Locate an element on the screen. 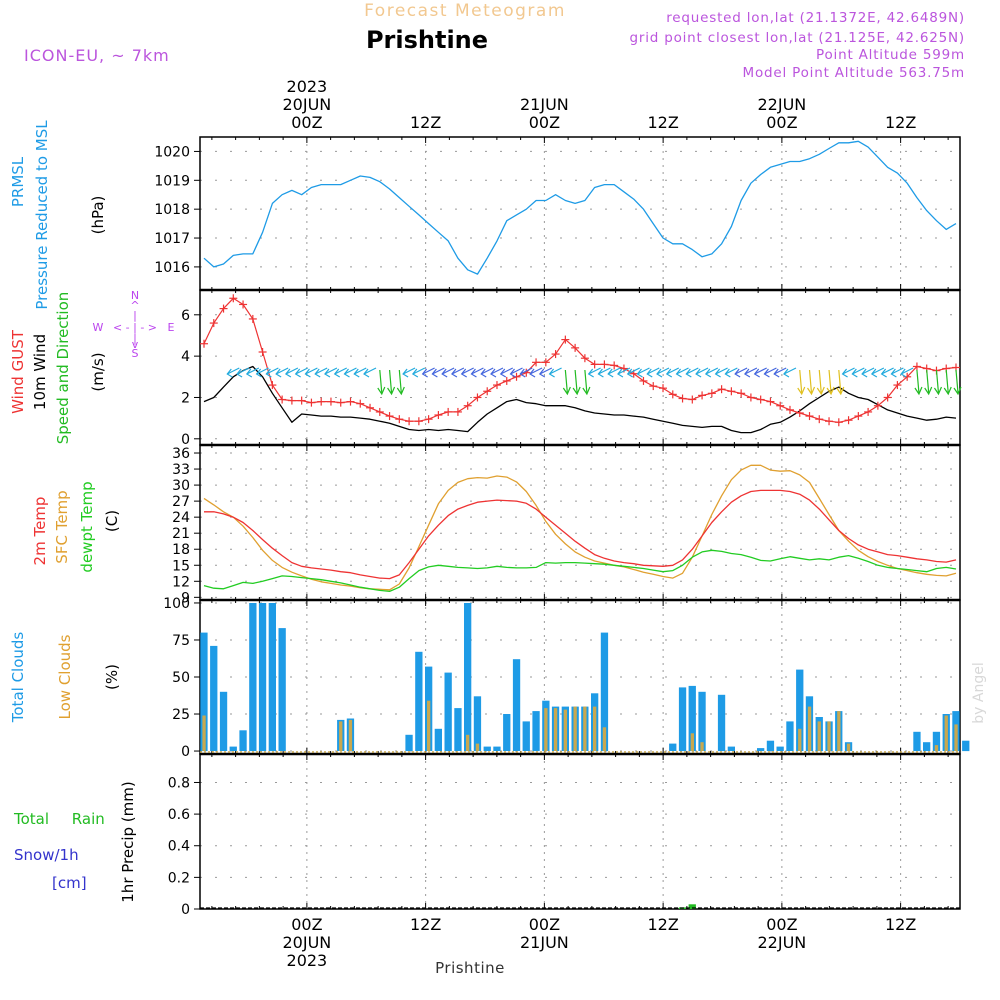 This screenshot has height=1000, width=1000. pressure-label-prmsl: PRMSL is located at coordinates (18, 181).